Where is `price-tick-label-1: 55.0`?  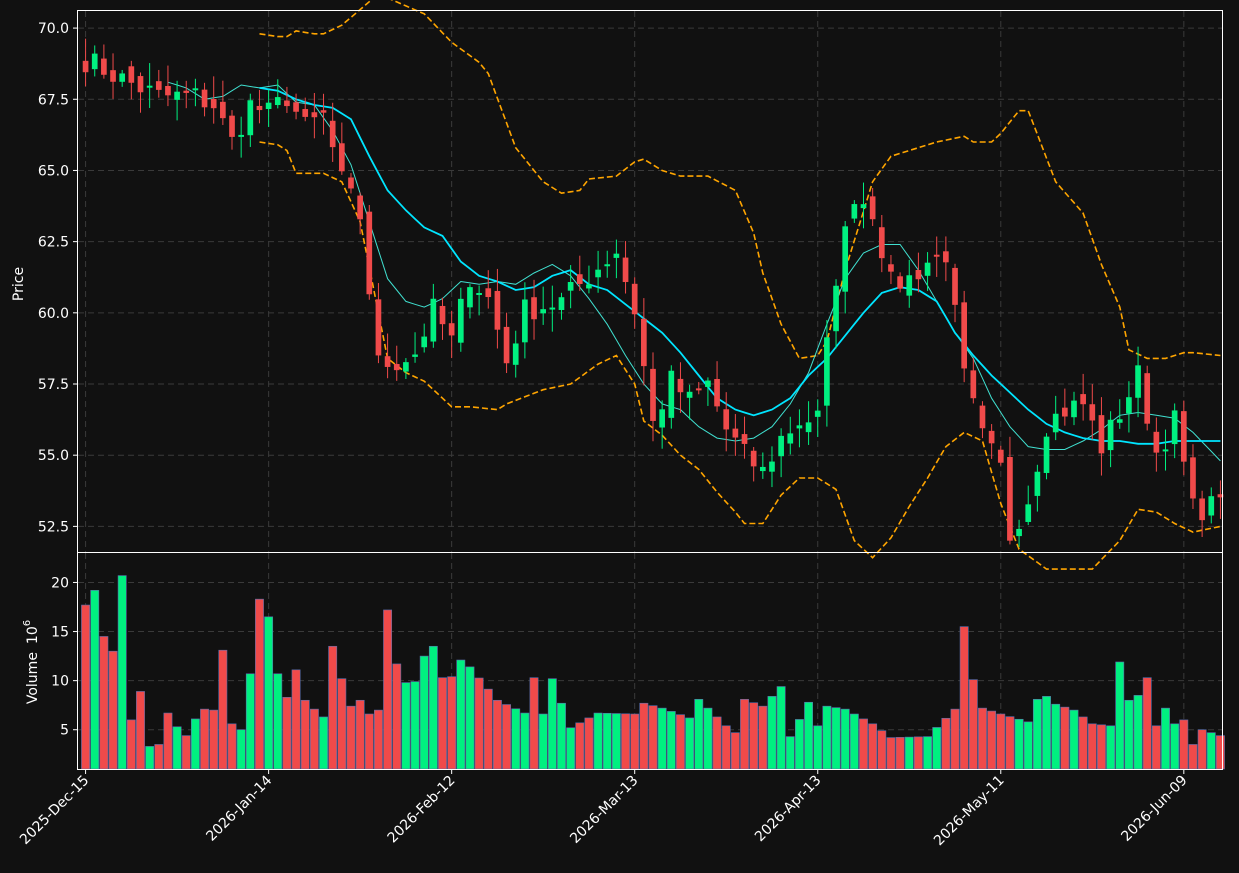
price-tick-label-1: 55.0 is located at coordinates (53, 456).